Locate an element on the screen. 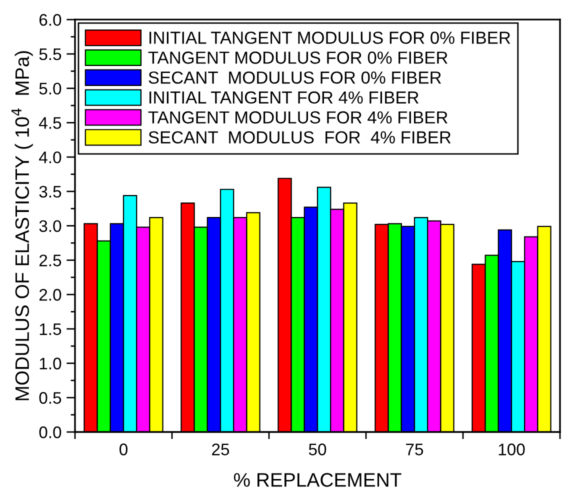 The width and height of the screenshot is (581, 488). x-tick-label: 0 is located at coordinates (124, 450).